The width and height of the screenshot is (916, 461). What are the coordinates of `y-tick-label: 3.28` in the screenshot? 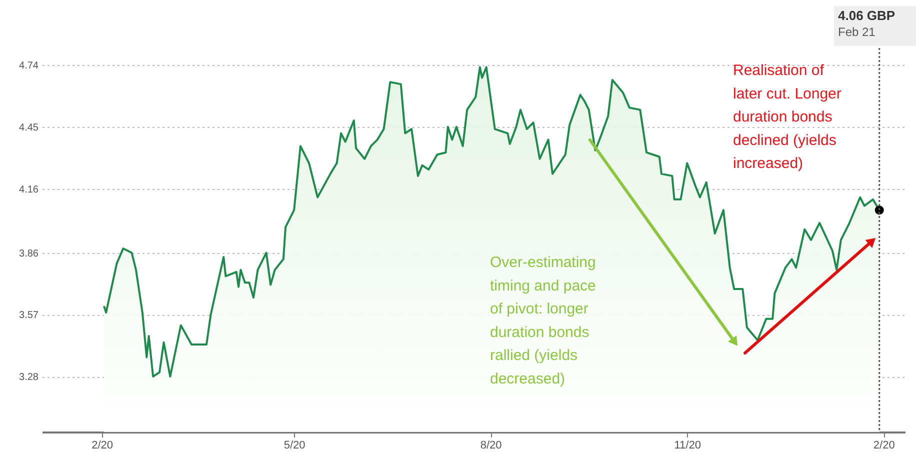 It's located at (29, 378).